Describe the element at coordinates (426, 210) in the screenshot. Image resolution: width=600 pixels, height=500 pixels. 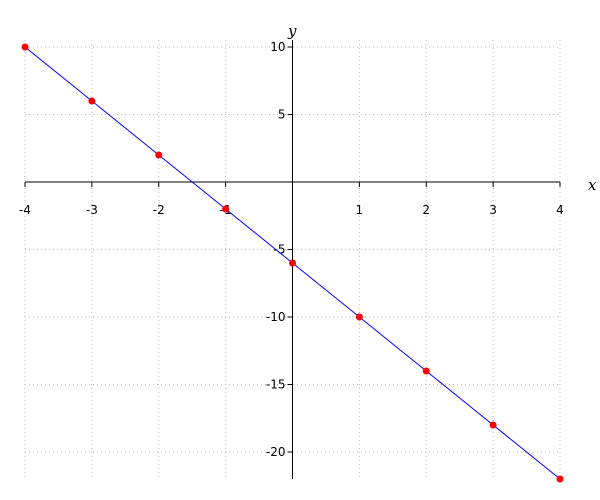
I see `x-tick-label: 2` at that location.